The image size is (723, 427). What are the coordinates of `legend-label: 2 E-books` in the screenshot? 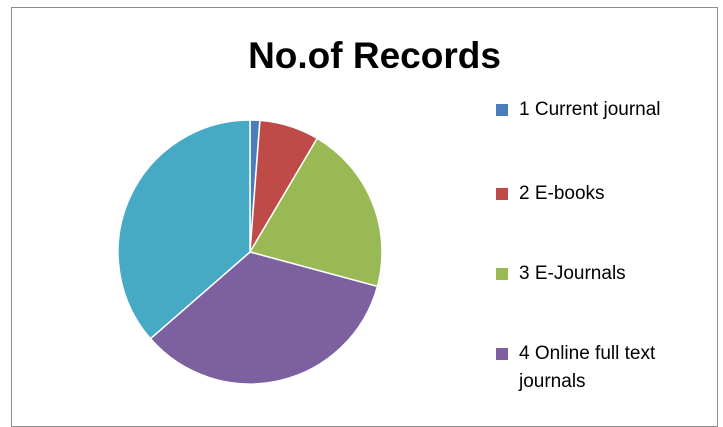 It's located at (562, 193).